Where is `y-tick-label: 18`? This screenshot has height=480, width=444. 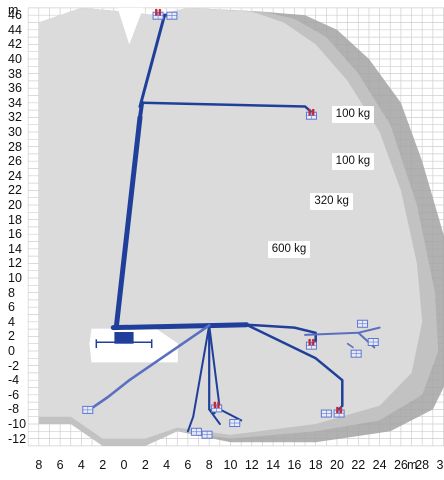 y-tick-label: 18 is located at coordinates (15, 219).